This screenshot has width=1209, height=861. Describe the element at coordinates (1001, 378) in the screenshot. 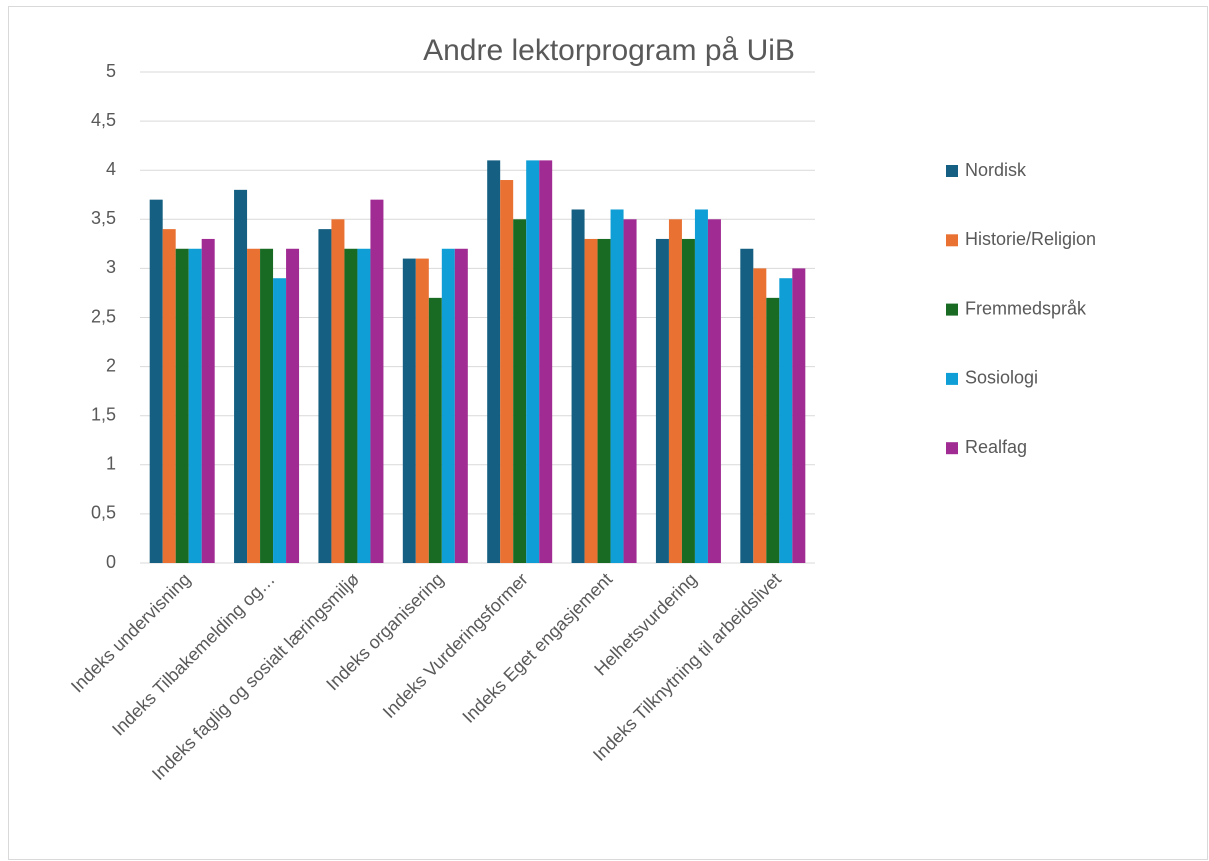

I see `legend-label: Sosiologi` at that location.